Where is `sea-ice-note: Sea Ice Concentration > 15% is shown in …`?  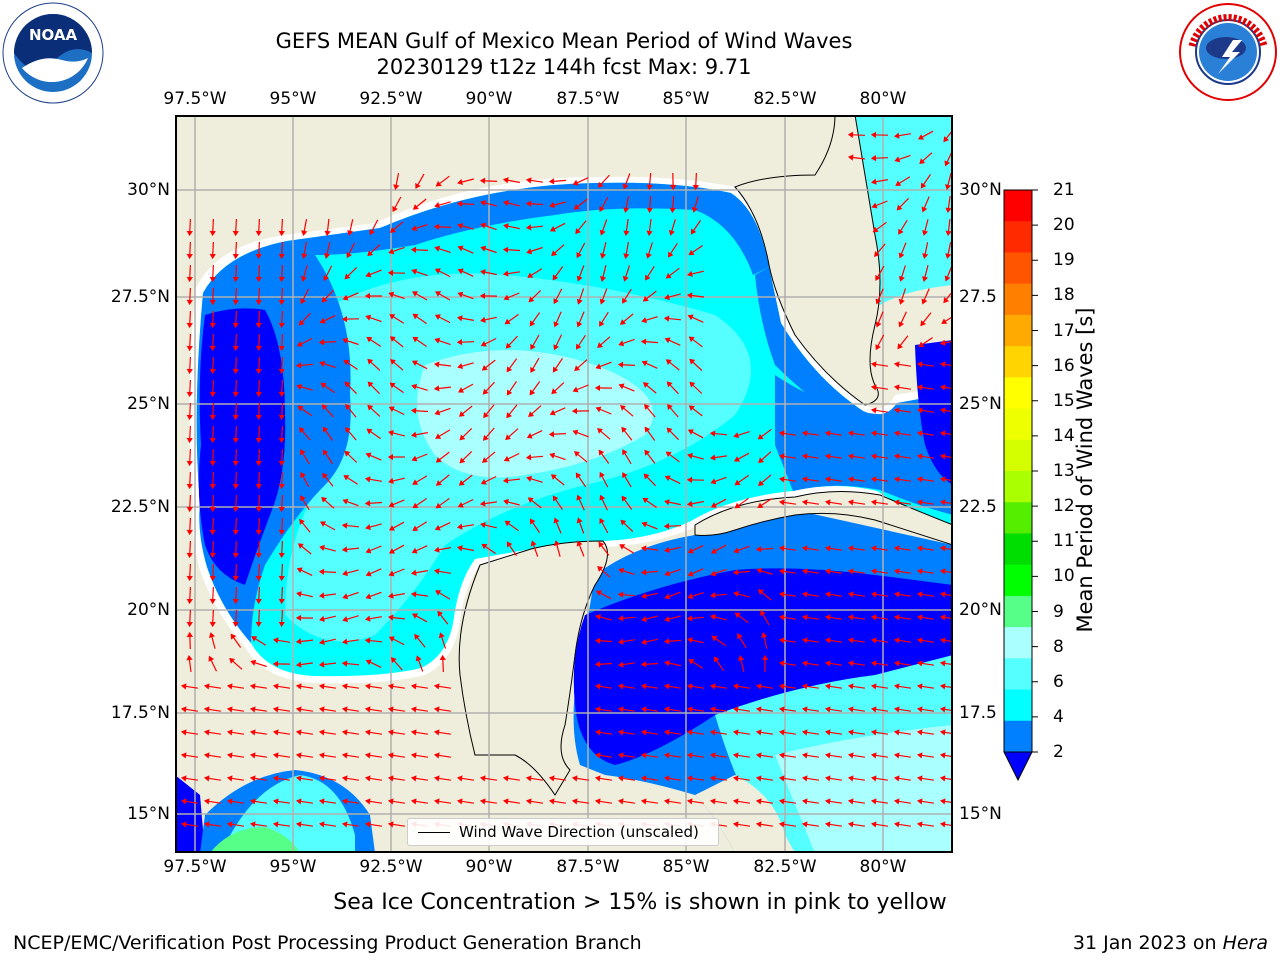
sea-ice-note: Sea Ice Concentration > 15% is shown in … is located at coordinates (640, 902).